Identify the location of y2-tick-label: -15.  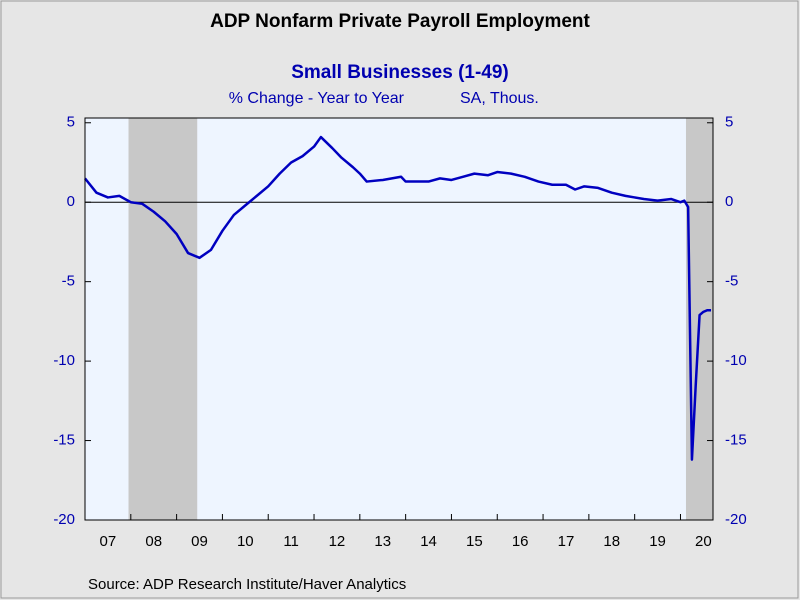
(736, 440).